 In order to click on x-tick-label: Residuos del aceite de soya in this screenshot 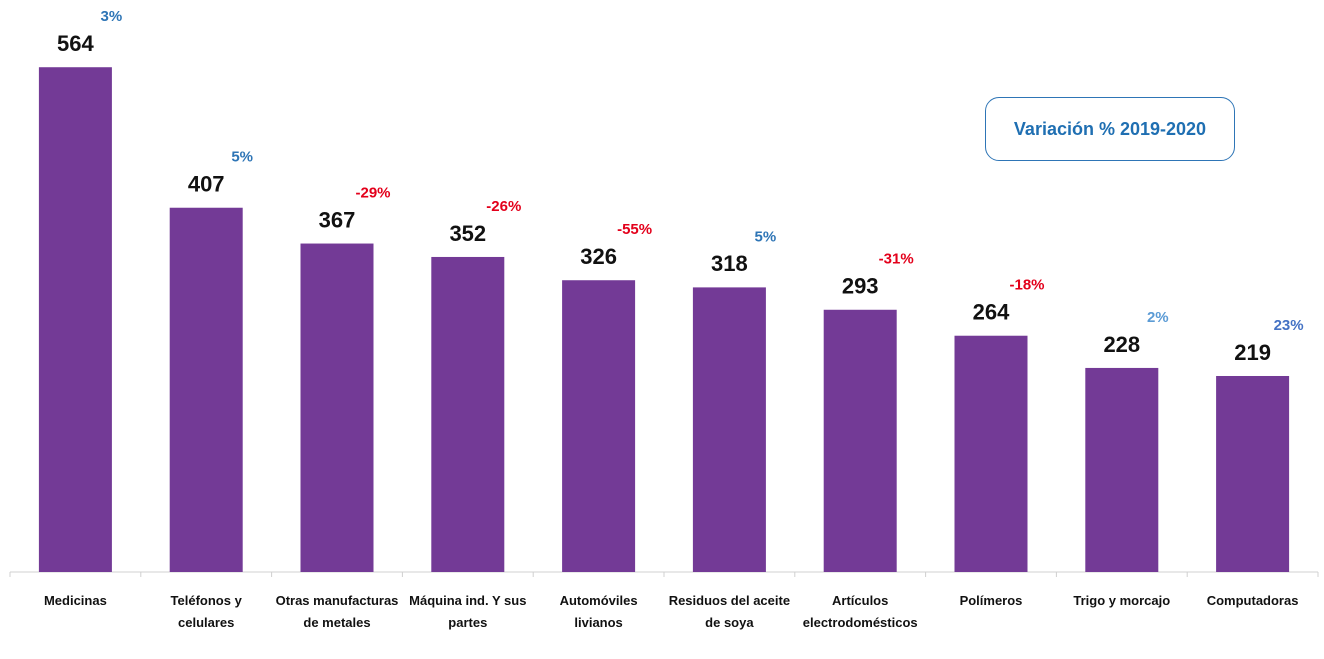, I will do `click(729, 611)`.